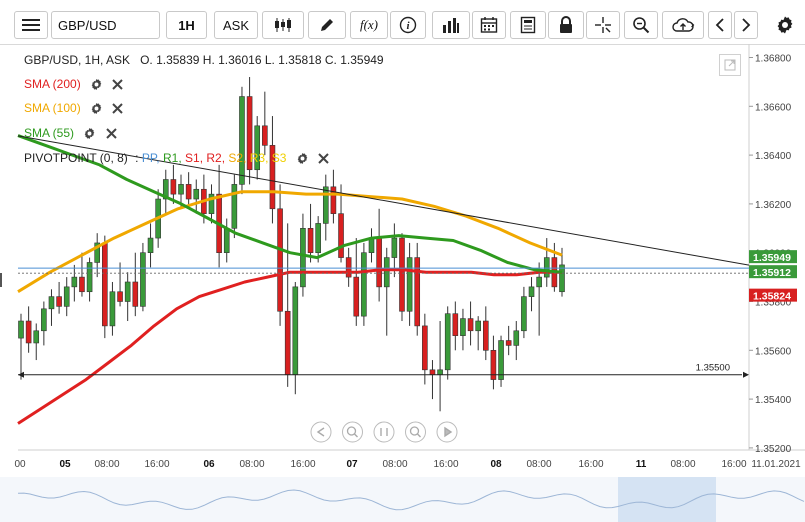 The width and height of the screenshot is (805, 522). I want to click on back-icon-glyph, so click(320, 432).